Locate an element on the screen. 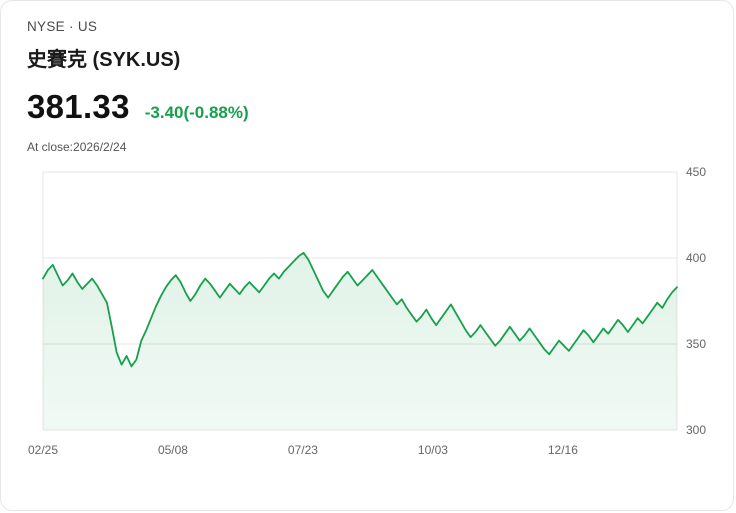  as-of-timestamp: At close:2026/2/24 is located at coordinates (77, 147).